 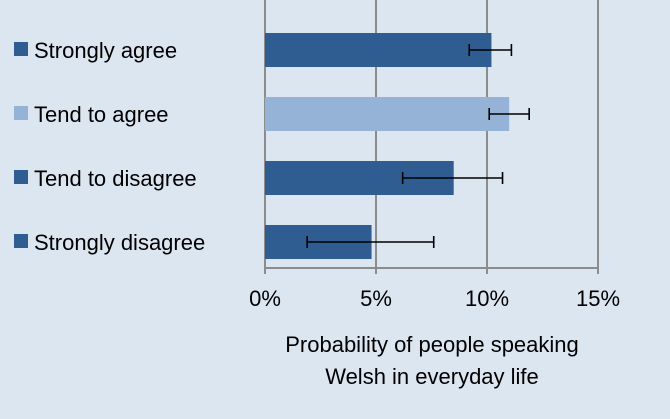 What do you see at coordinates (119, 242) in the screenshot?
I see `category-label-3: Strongly disagree` at bounding box center [119, 242].